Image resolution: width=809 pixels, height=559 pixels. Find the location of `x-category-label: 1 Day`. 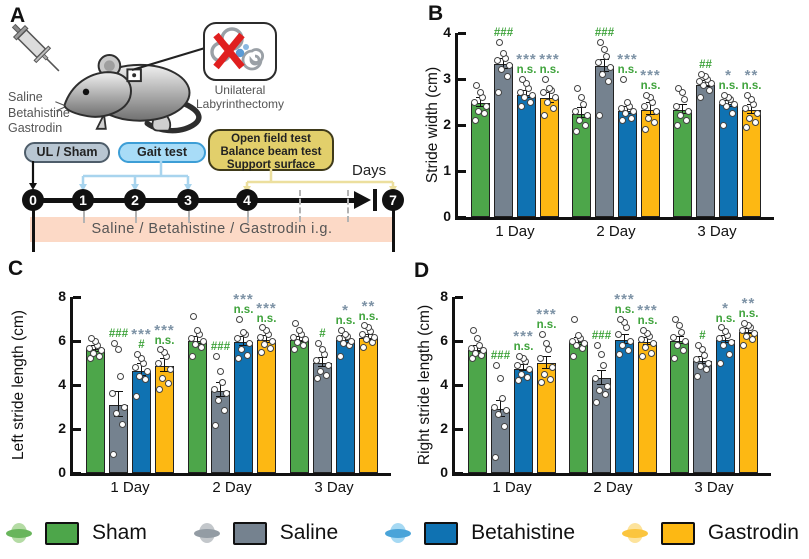

x-category-label: 1 Day is located at coordinates (515, 231).